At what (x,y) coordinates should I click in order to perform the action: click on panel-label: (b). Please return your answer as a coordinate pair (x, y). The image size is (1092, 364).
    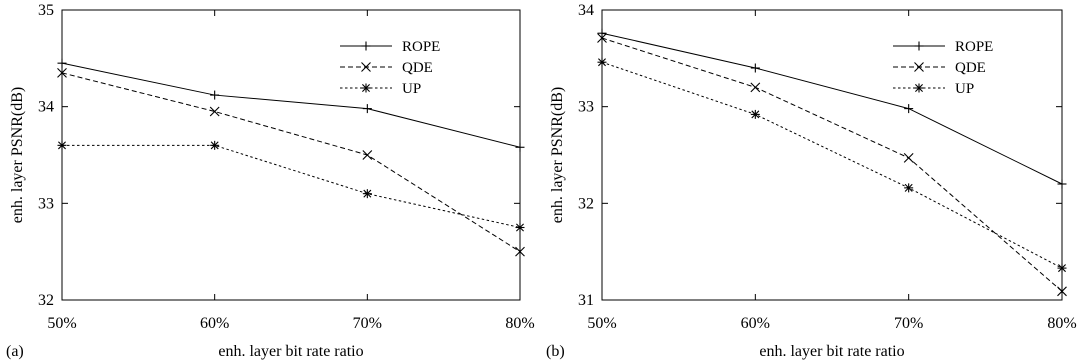
    Looking at the image, I should click on (555, 351).